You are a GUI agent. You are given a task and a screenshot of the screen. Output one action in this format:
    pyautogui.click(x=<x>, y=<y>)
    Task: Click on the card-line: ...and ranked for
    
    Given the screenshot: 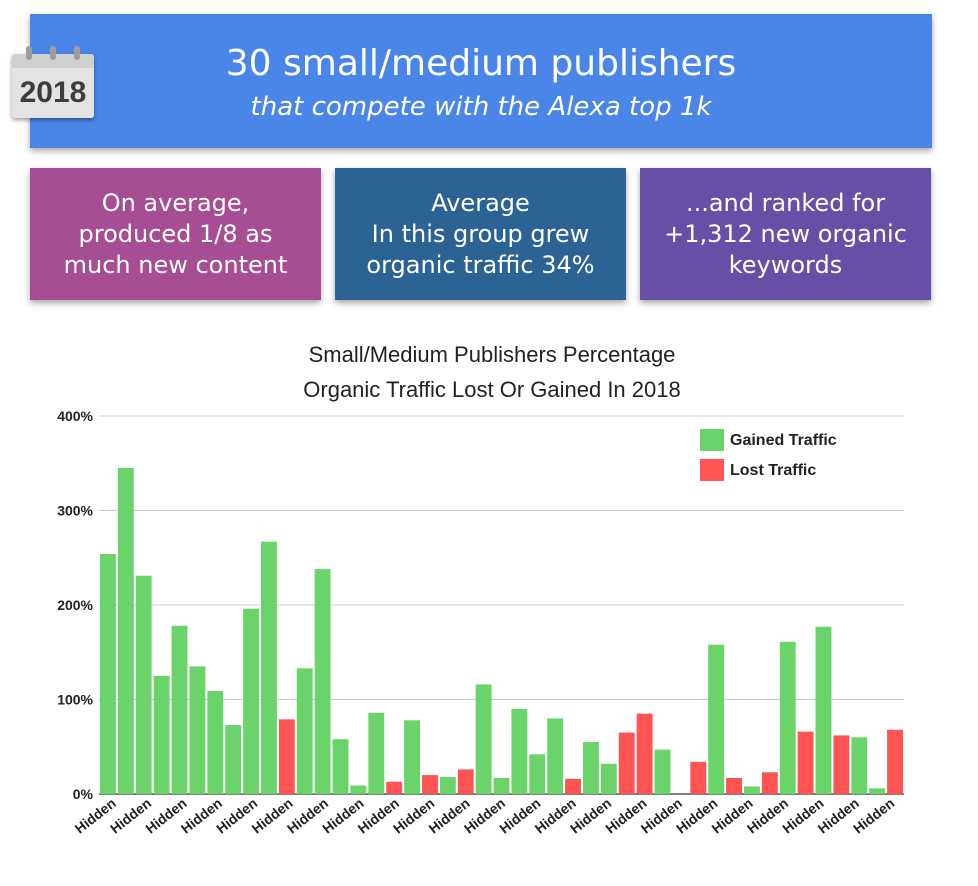 What is the action you would take?
    pyautogui.click(x=785, y=202)
    